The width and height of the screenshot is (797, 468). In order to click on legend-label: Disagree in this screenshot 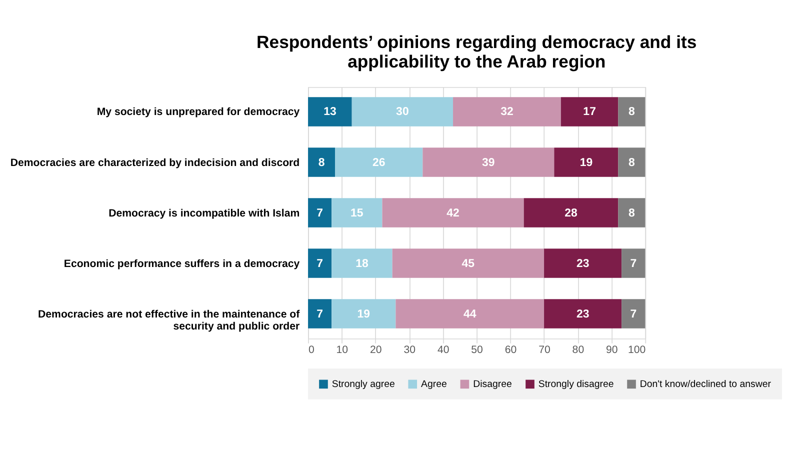, I will do `click(492, 384)`.